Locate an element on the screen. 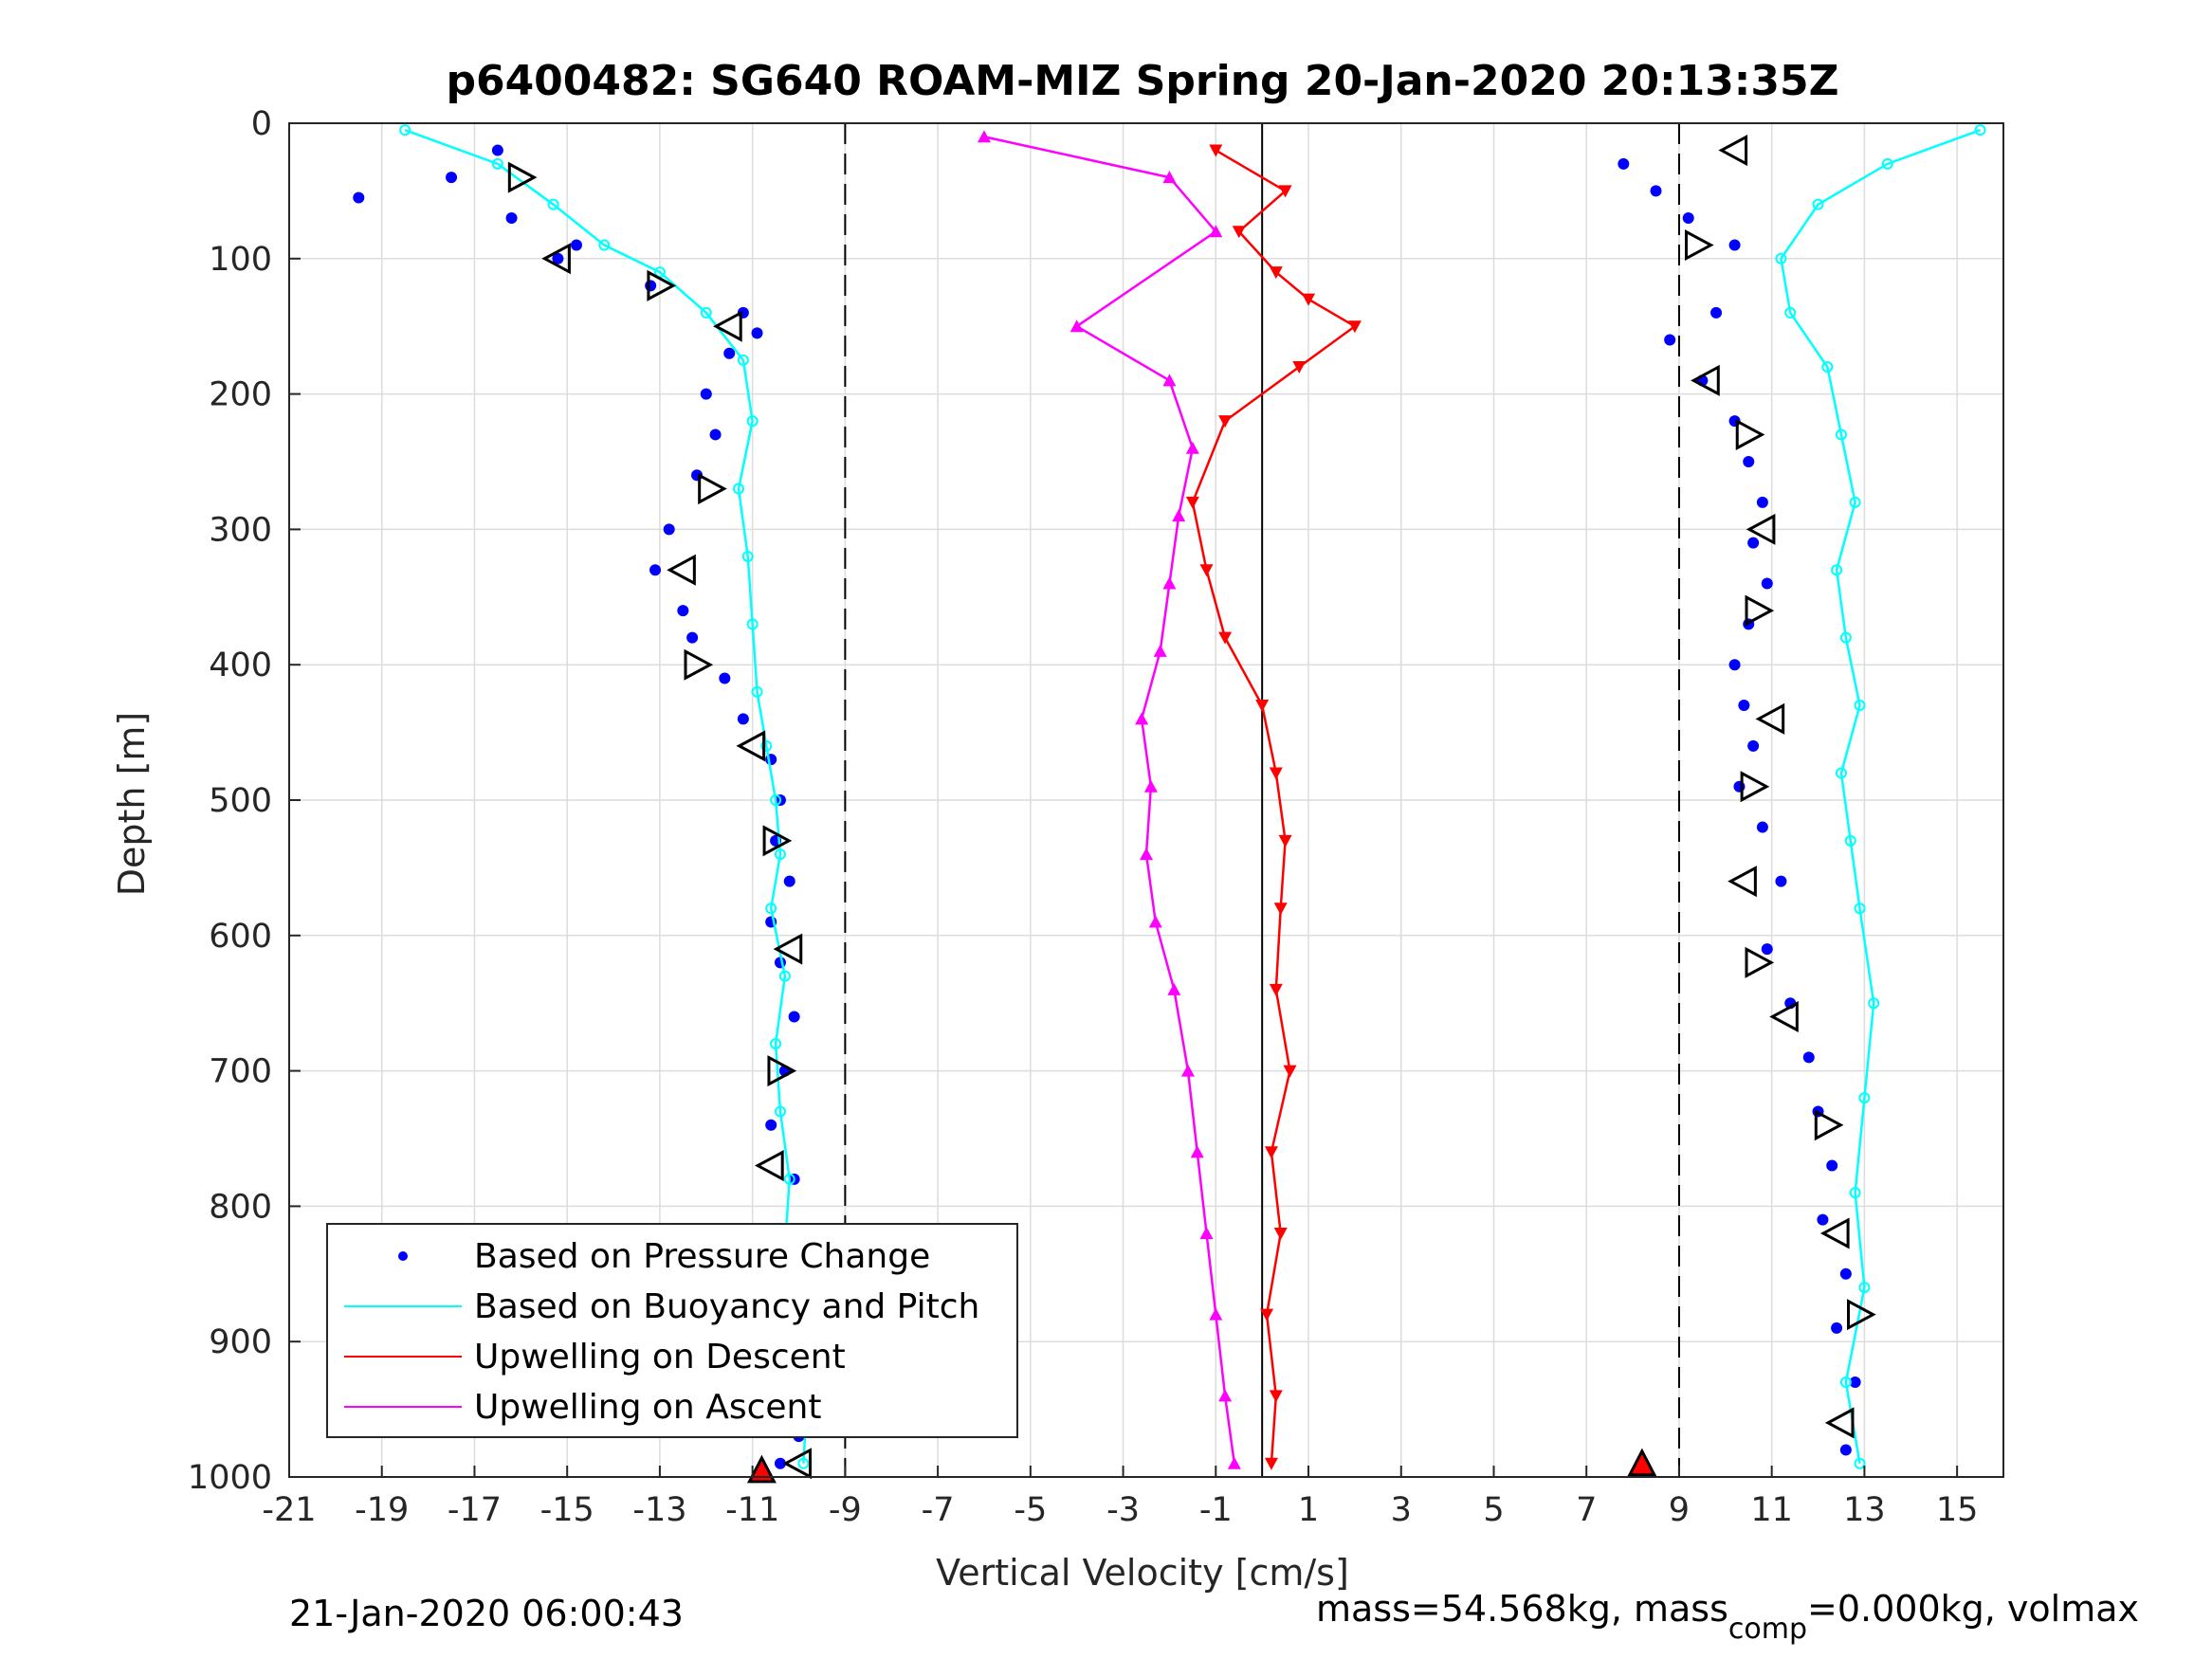 The height and width of the screenshot is (1659, 2212). y-tick-label: 700 is located at coordinates (240, 1072).